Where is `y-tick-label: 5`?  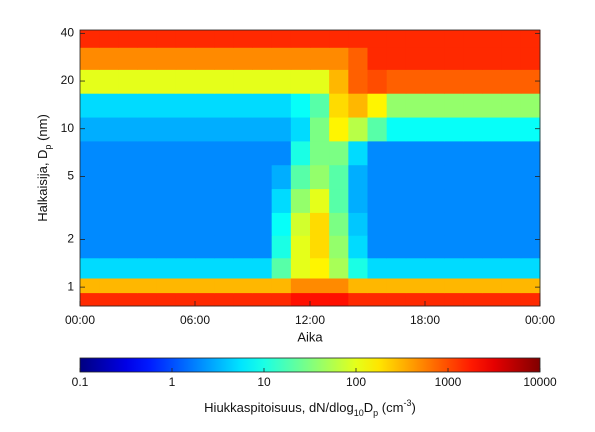
y-tick-label: 5 is located at coordinates (70, 176).